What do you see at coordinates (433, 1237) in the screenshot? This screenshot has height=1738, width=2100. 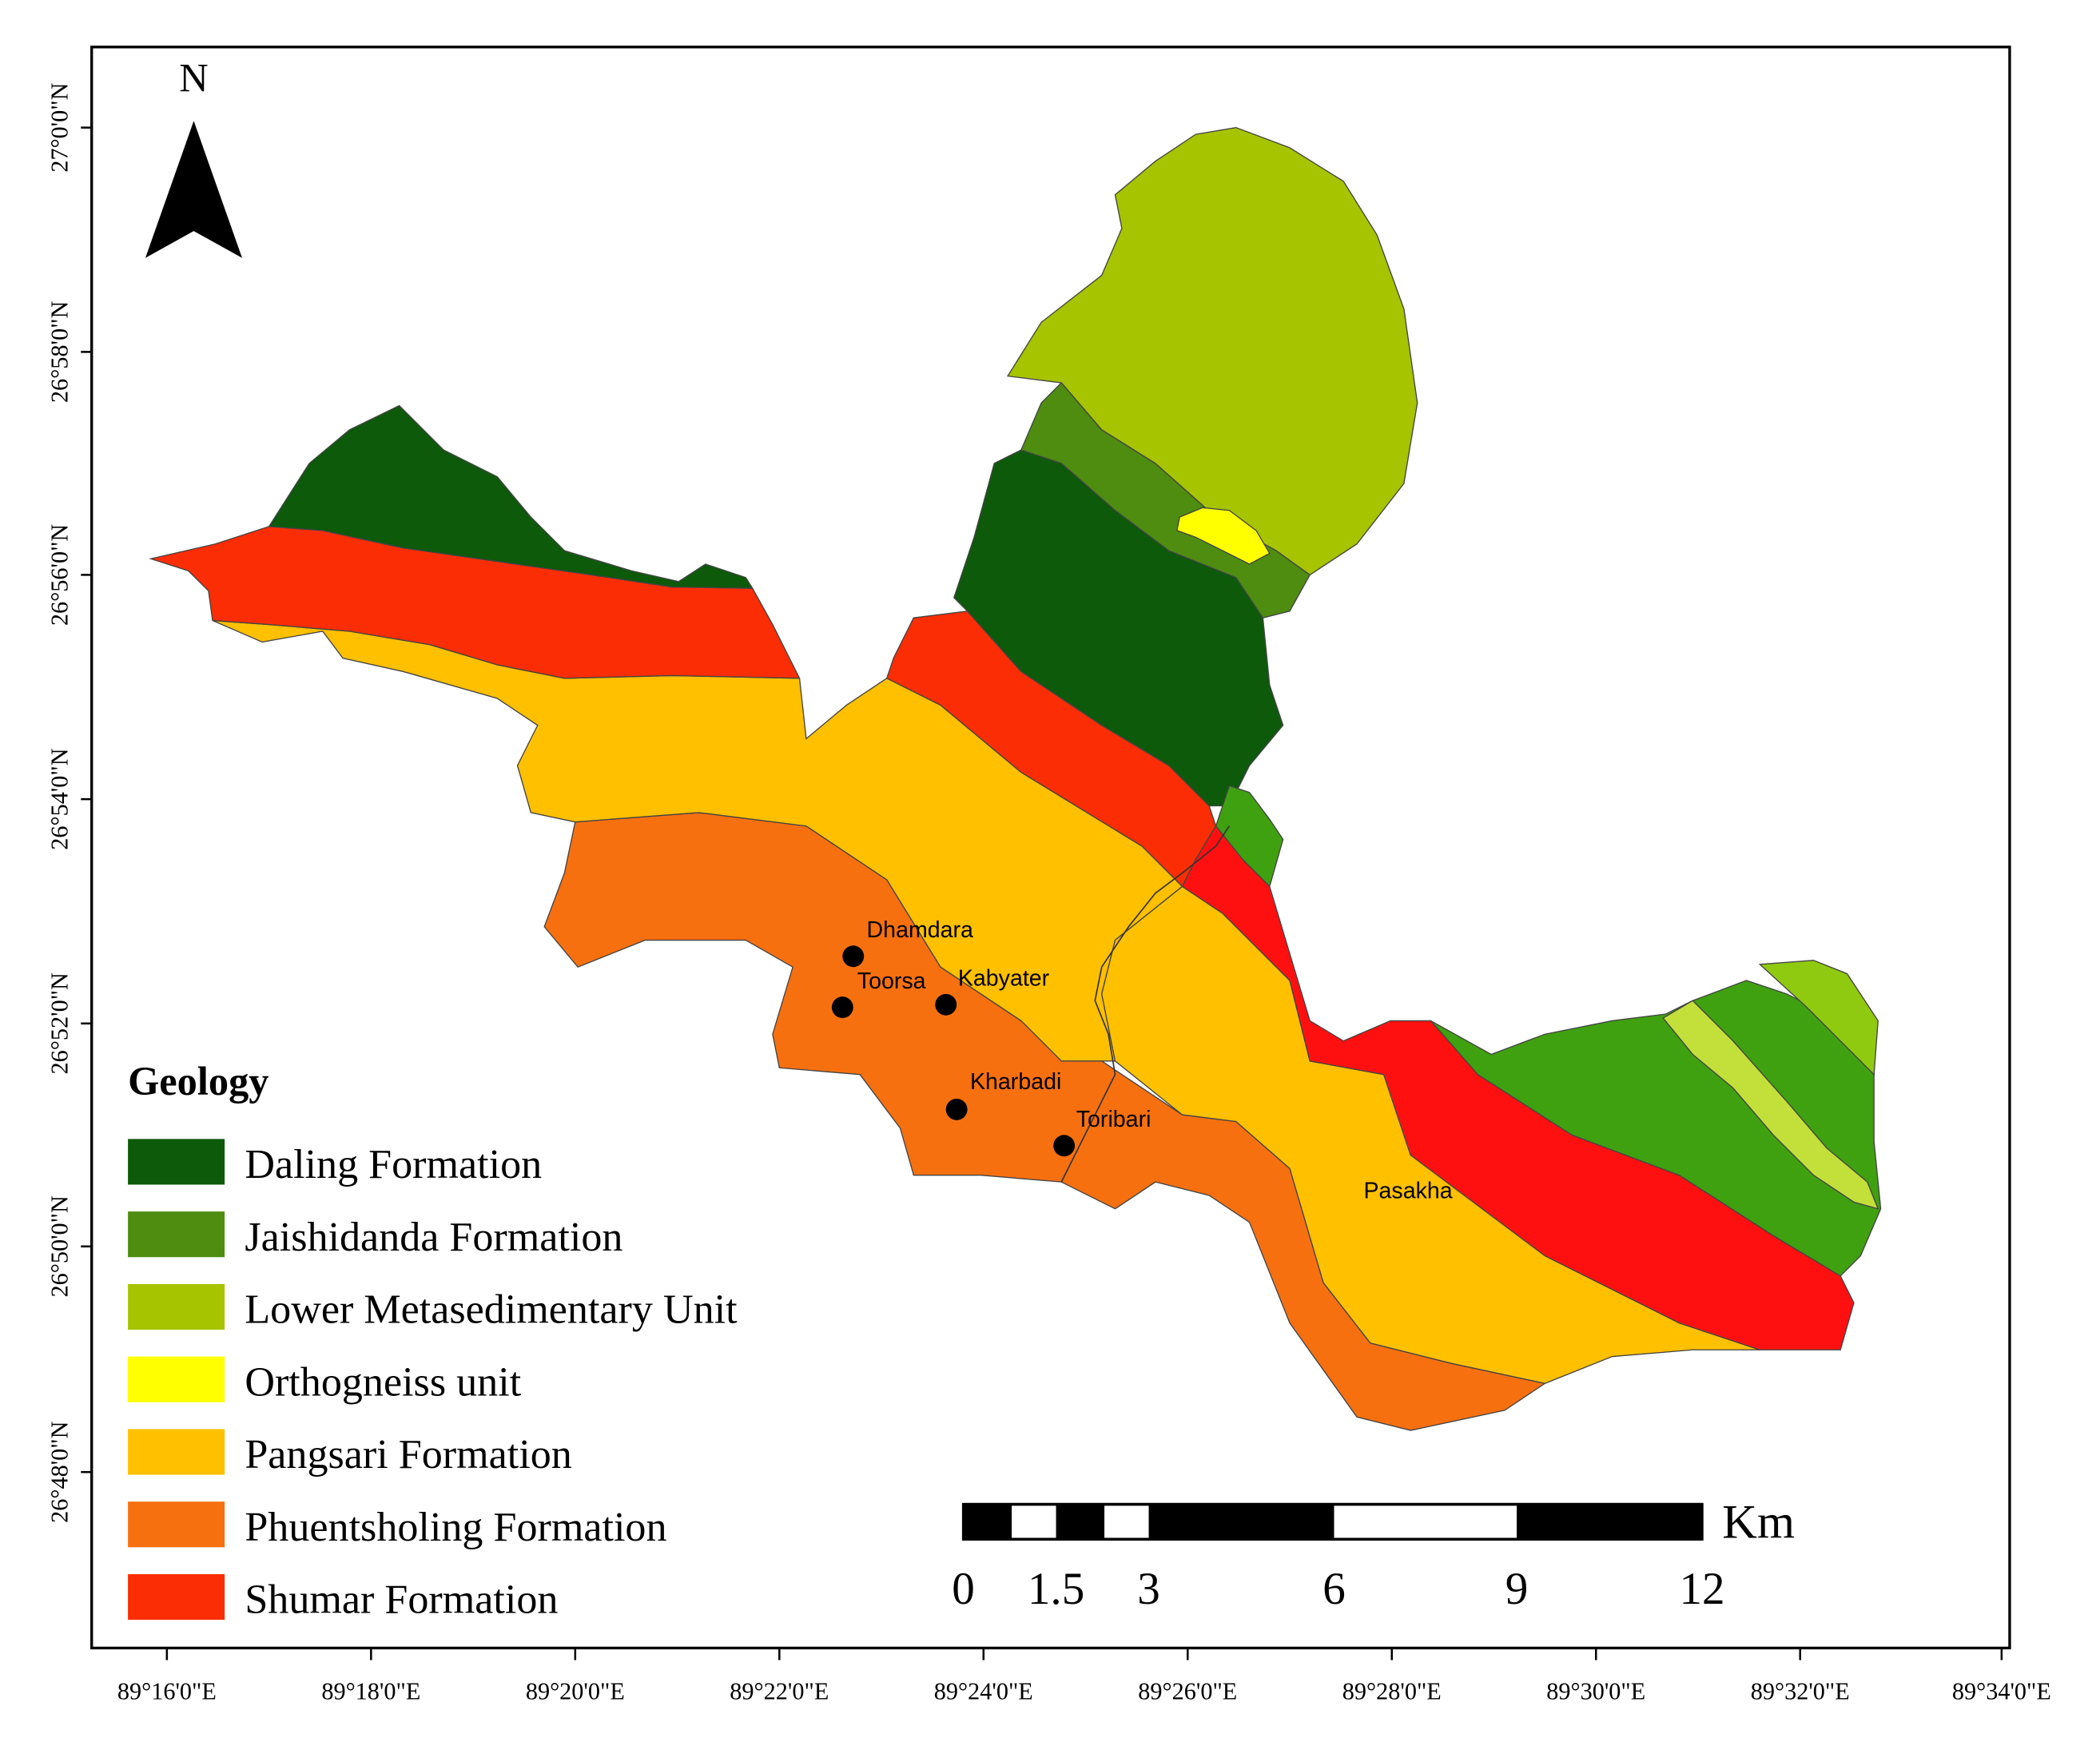 I see `legend-label-jaishidanda: Jaishidanda Formation` at bounding box center [433, 1237].